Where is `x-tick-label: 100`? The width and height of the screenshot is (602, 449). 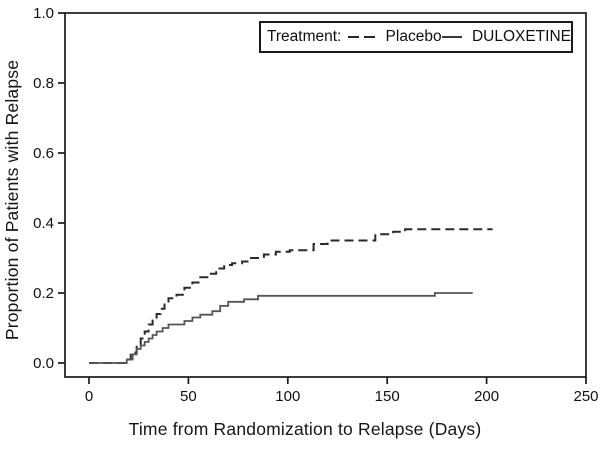 x-tick-label: 100 is located at coordinates (287, 396).